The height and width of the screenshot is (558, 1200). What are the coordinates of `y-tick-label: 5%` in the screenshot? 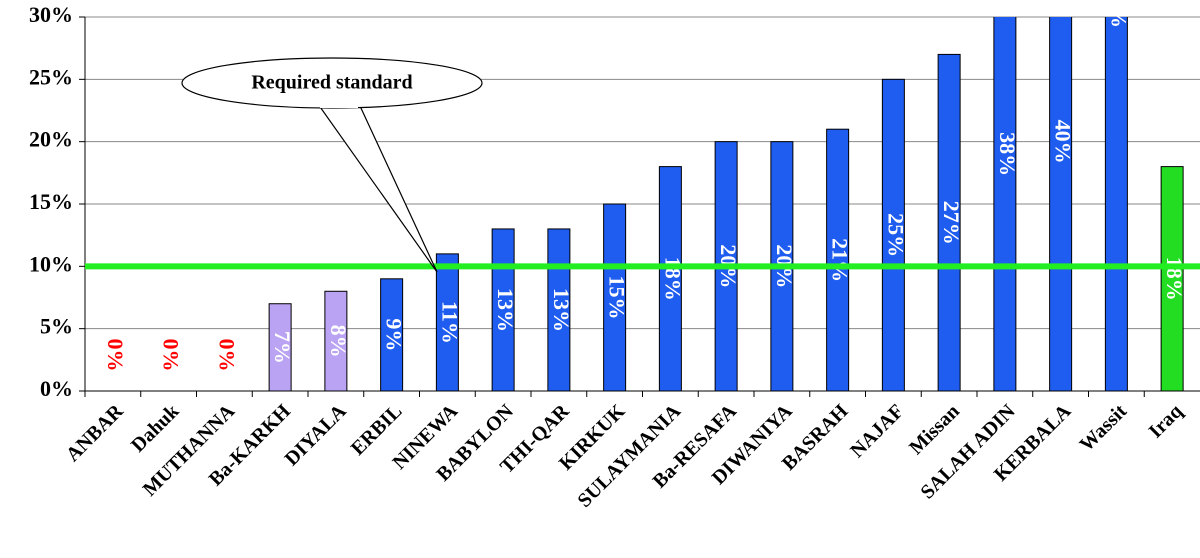 It's located at (56, 326).